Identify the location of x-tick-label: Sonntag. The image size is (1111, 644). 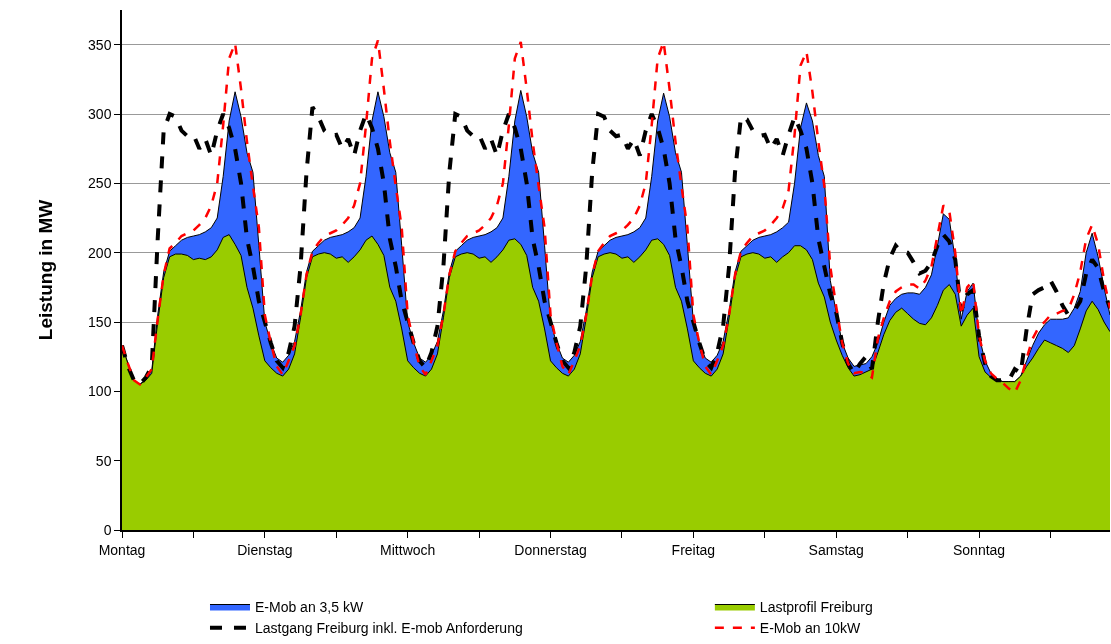
(979, 549).